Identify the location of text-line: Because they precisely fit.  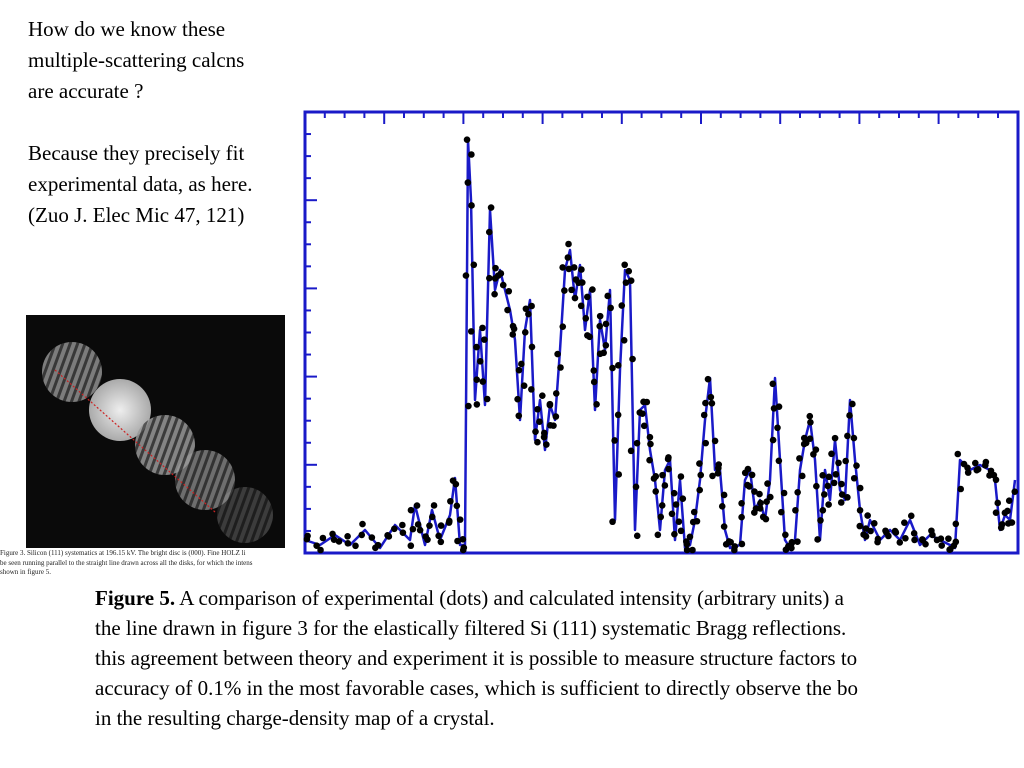
(136, 153).